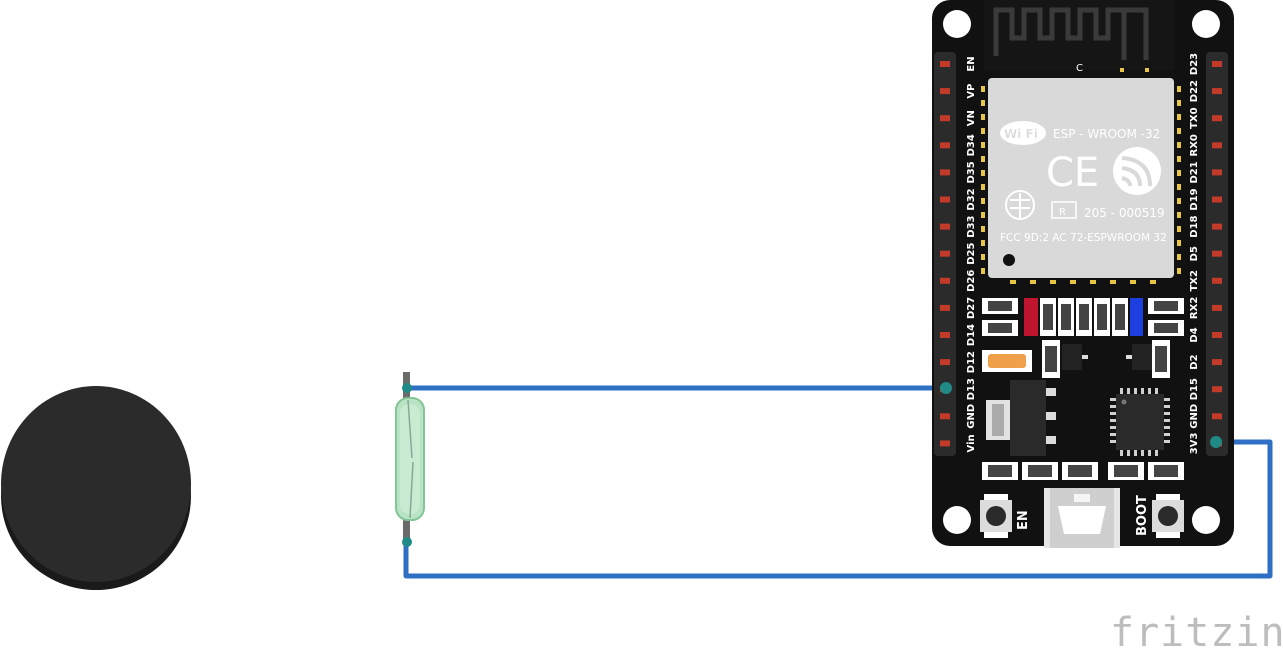  I want to click on right-pin-d4, so click(1217, 335).